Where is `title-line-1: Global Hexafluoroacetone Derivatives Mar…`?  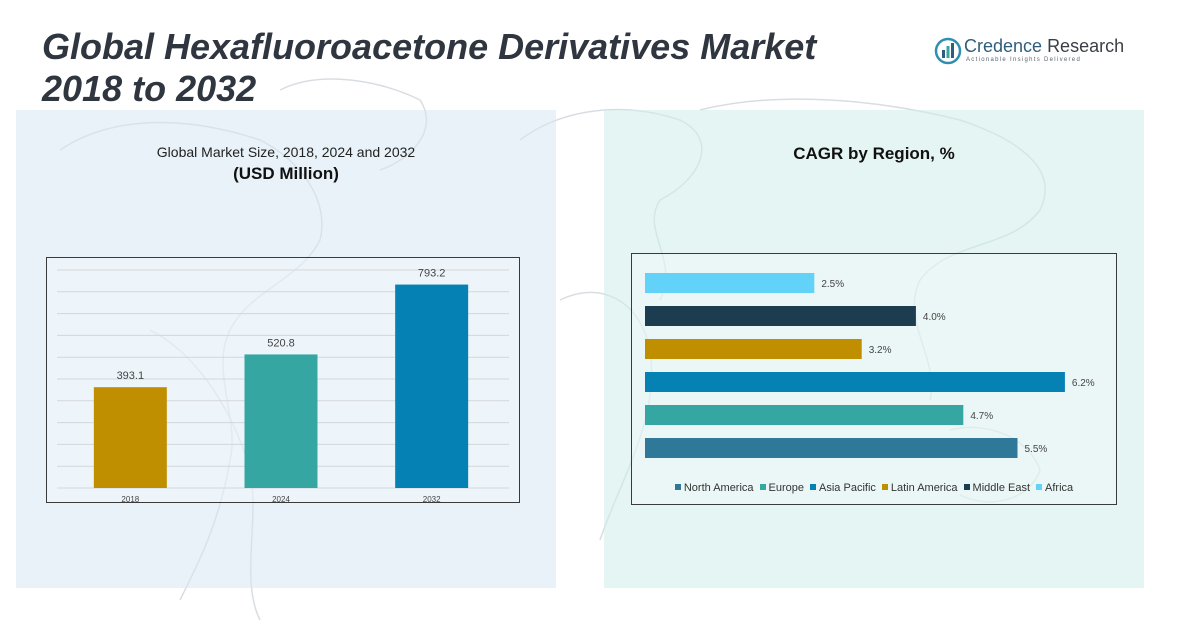
title-line-1: Global Hexafluoroacetone Derivatives Mar… is located at coordinates (429, 46).